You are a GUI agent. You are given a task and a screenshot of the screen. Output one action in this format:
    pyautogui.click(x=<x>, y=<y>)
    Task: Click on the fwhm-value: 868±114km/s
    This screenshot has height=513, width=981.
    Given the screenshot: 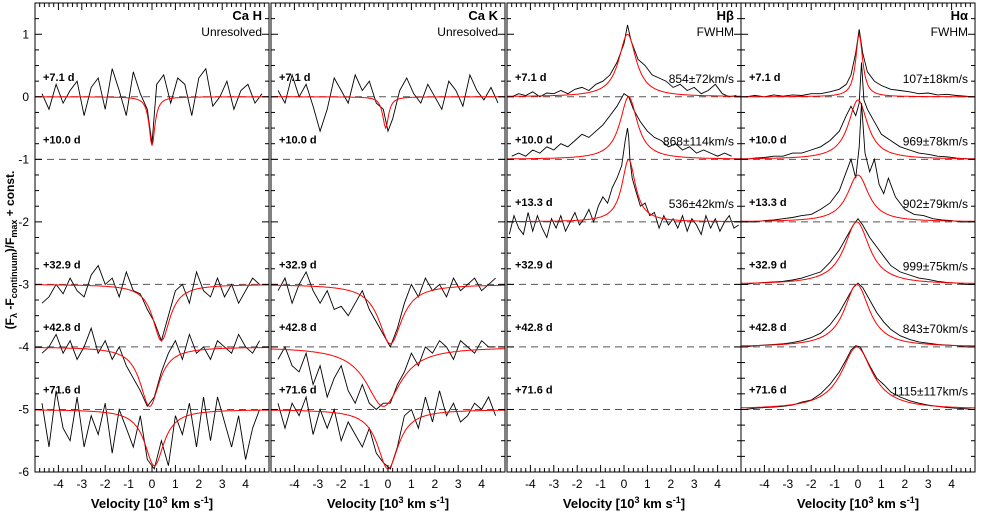 What is the action you would take?
    pyautogui.click(x=698, y=141)
    